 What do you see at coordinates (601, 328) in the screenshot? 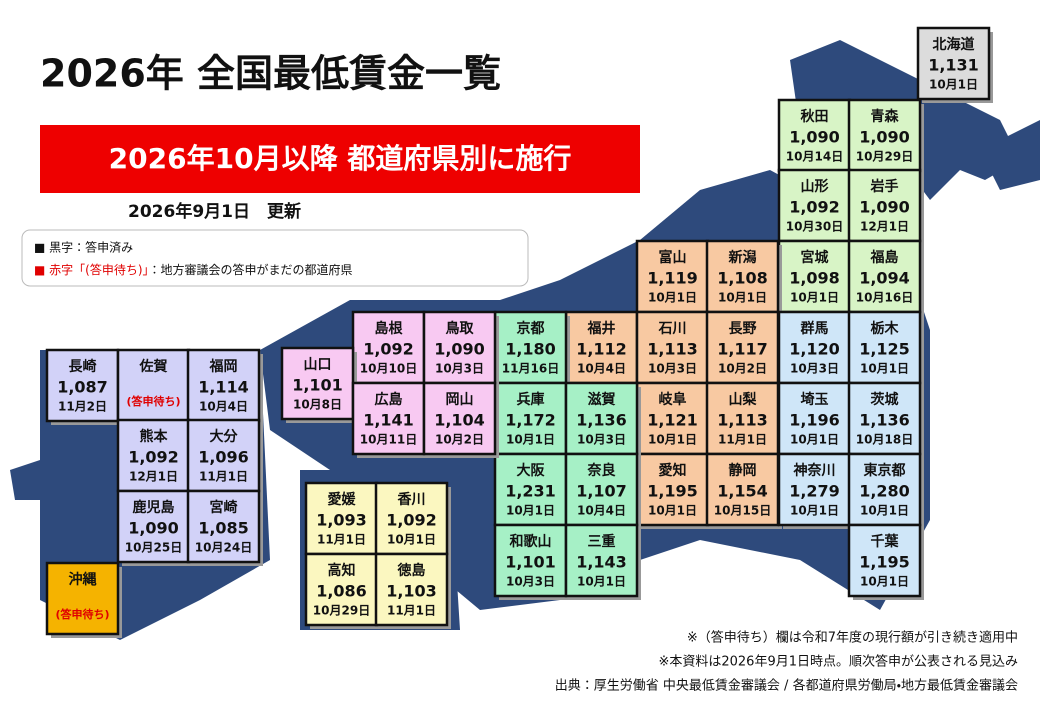
I see `prefecture-name: 福井` at bounding box center [601, 328].